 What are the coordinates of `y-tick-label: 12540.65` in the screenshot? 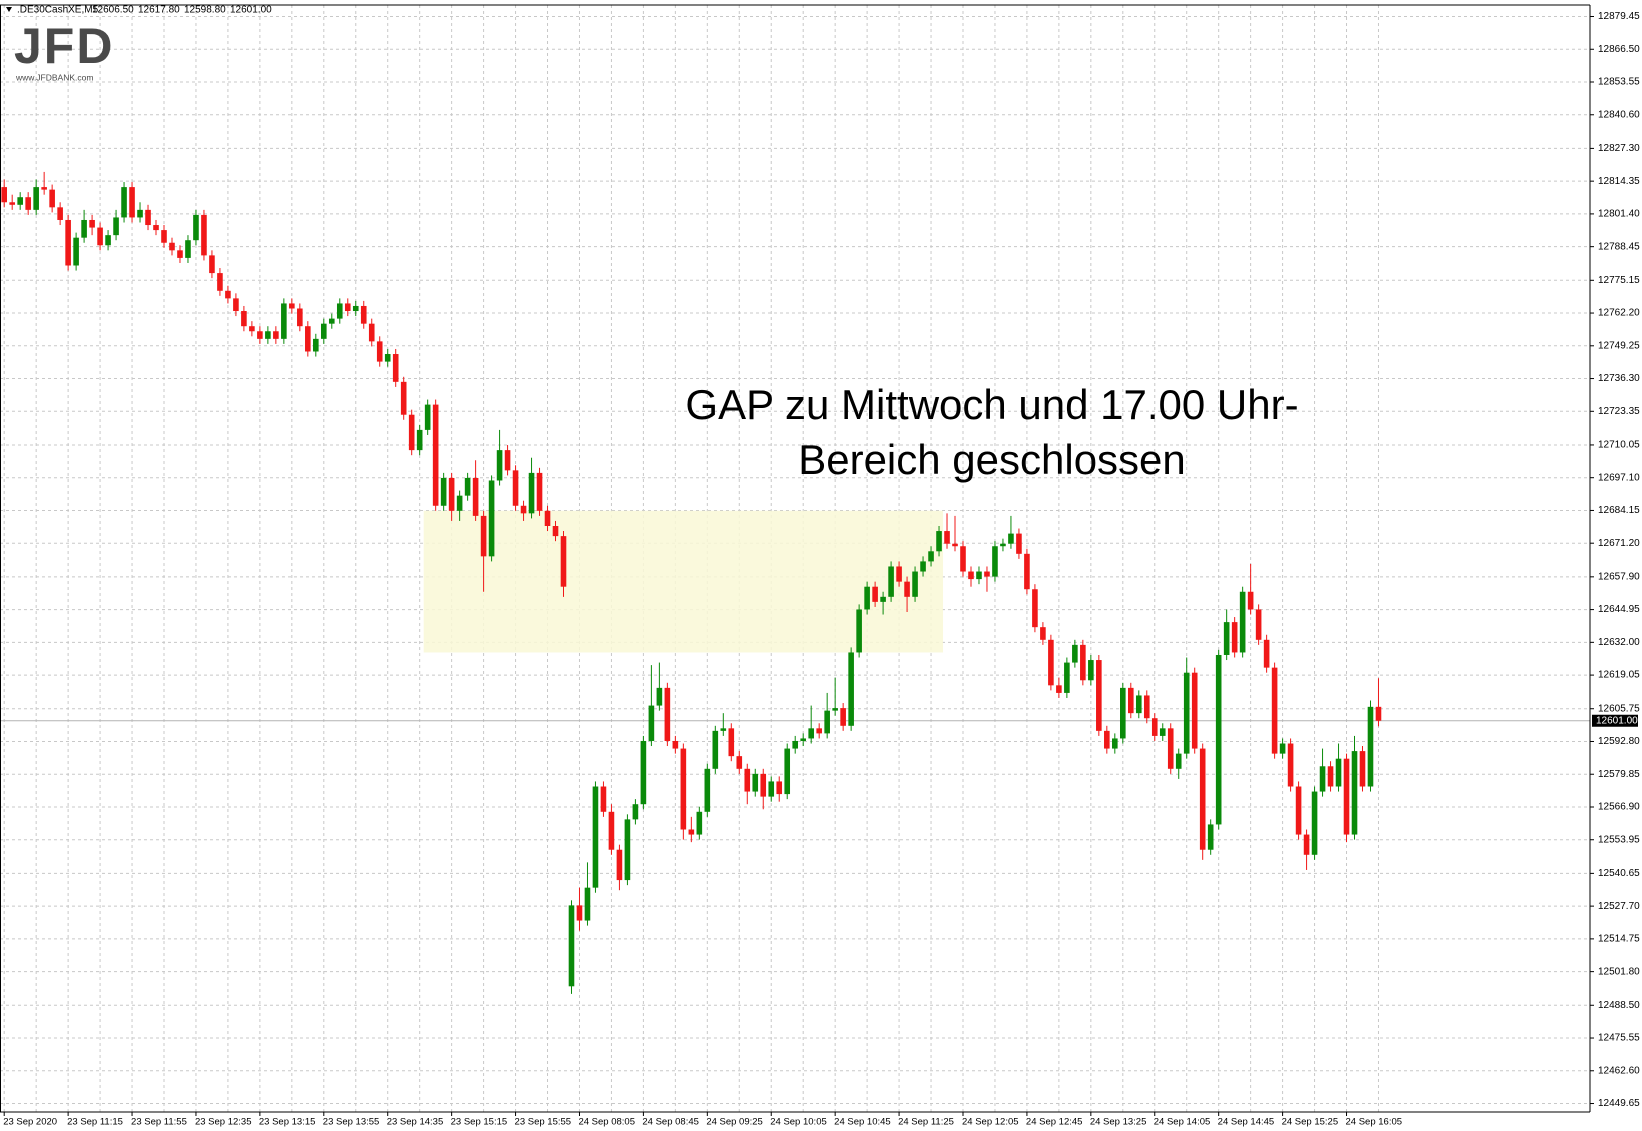 It's located at (1619, 873).